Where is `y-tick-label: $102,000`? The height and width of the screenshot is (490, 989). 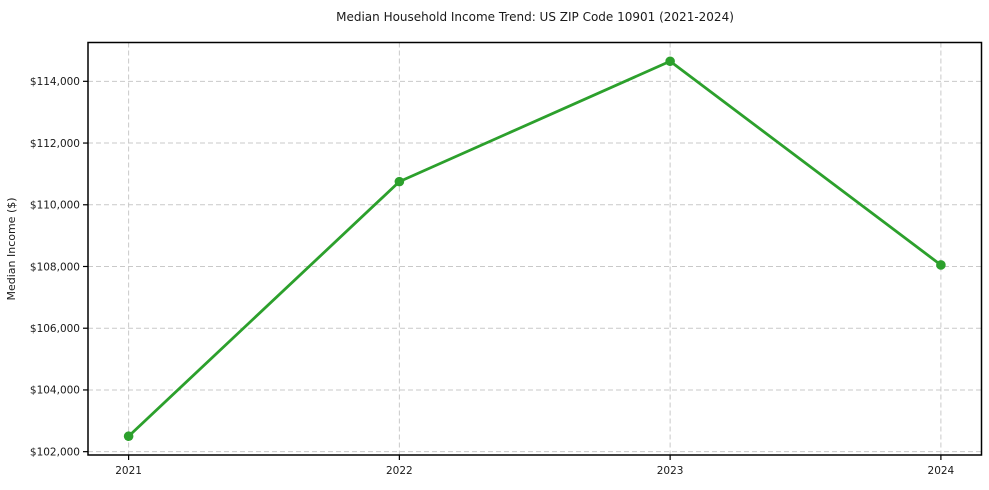 y-tick-label: $102,000 is located at coordinates (55, 452).